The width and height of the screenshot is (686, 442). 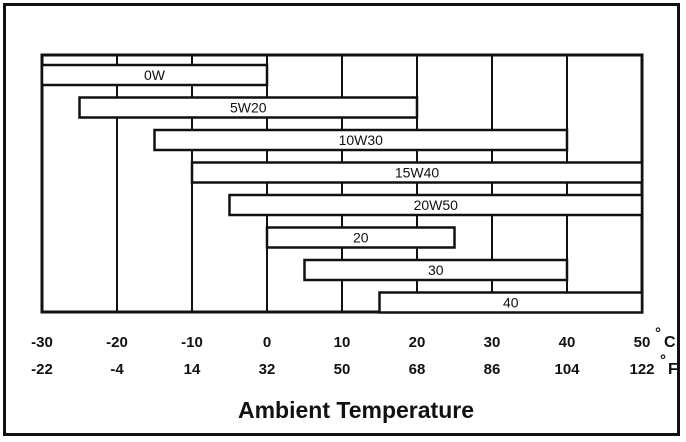 What do you see at coordinates (567, 369) in the screenshot?
I see `tick-label-fahrenheit: 104` at bounding box center [567, 369].